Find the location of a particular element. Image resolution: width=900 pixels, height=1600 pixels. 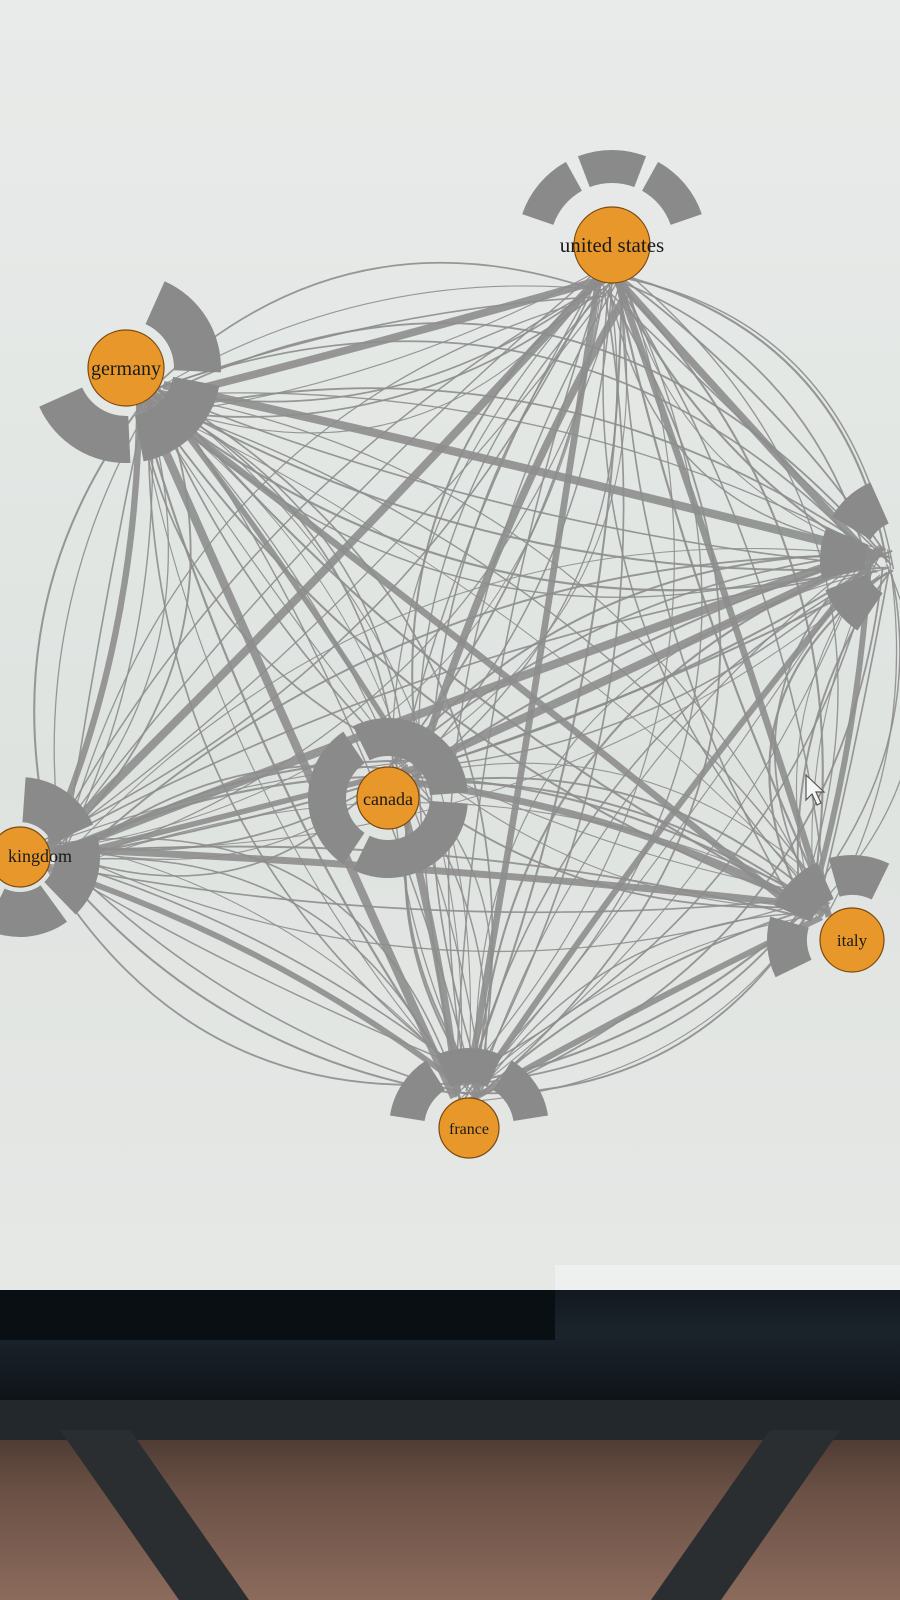

node-italy: italy is located at coordinates (852, 940).